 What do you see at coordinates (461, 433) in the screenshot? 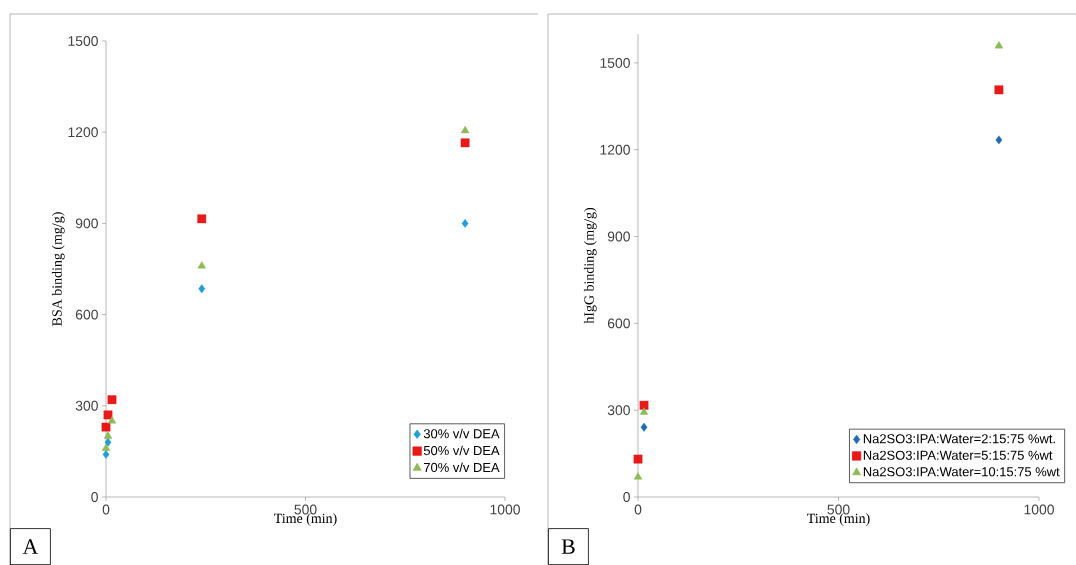
I see `legend-label: 30% v/v DEA` at bounding box center [461, 433].